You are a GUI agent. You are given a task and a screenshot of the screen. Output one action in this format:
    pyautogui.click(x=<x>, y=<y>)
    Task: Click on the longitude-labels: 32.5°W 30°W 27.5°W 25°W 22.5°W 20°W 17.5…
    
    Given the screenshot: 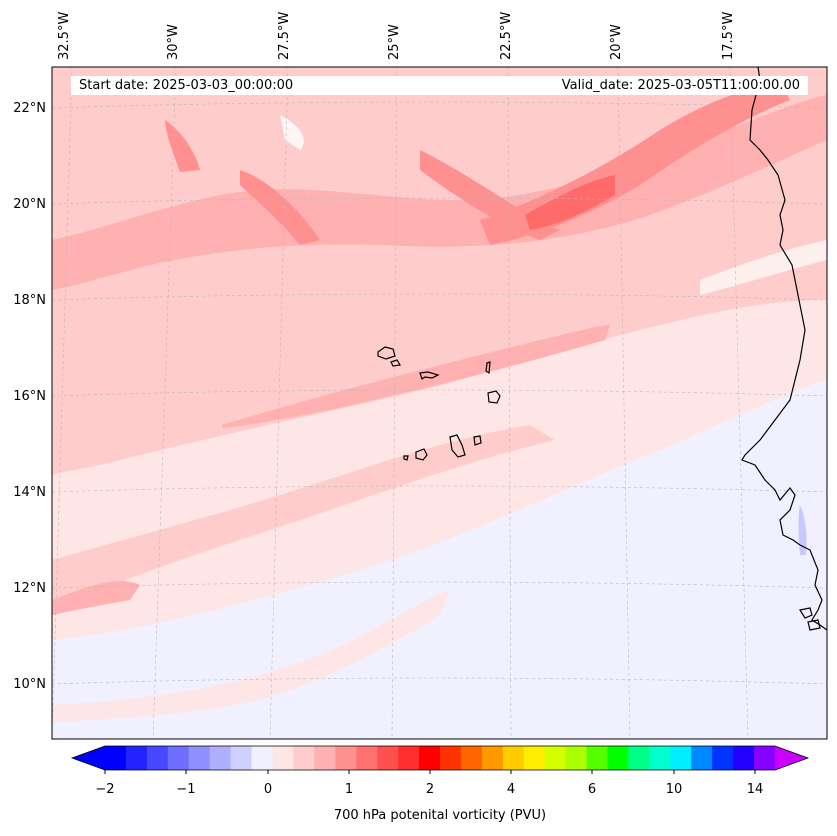 What is the action you would take?
    pyautogui.click(x=396, y=36)
    